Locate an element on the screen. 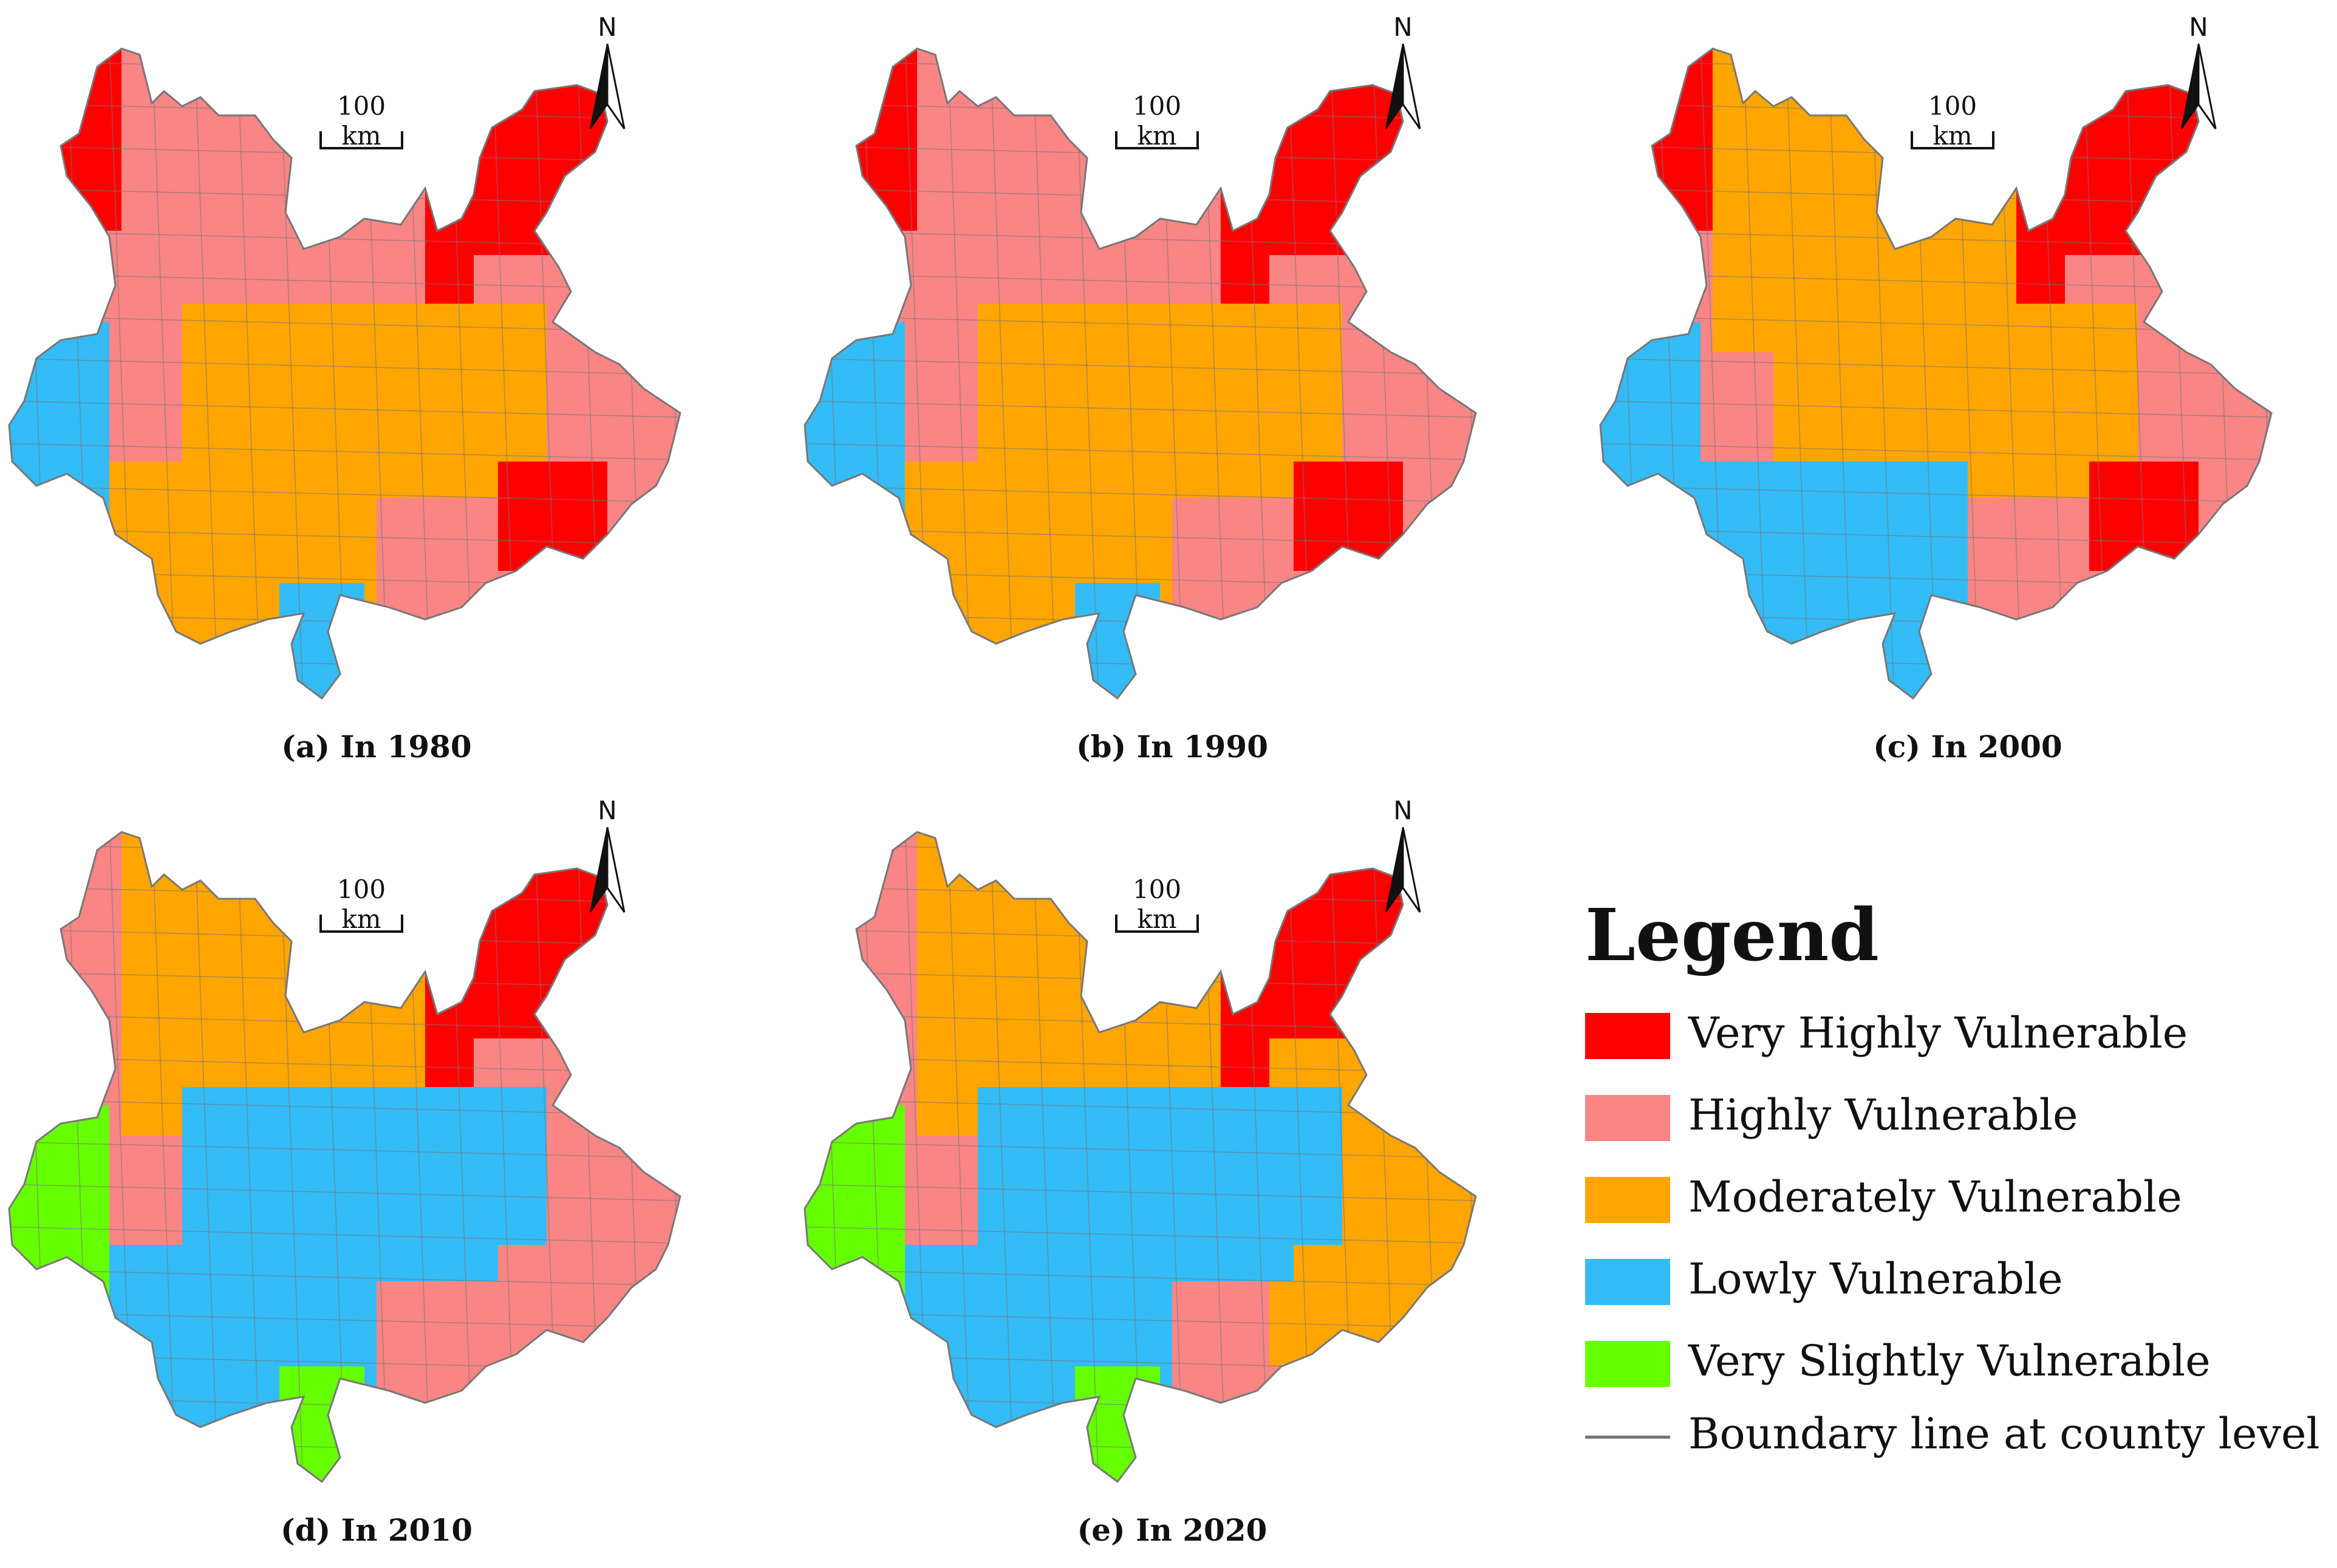 This screenshot has width=2337, height=1568. legend-line-boundary is located at coordinates (1628, 1437).